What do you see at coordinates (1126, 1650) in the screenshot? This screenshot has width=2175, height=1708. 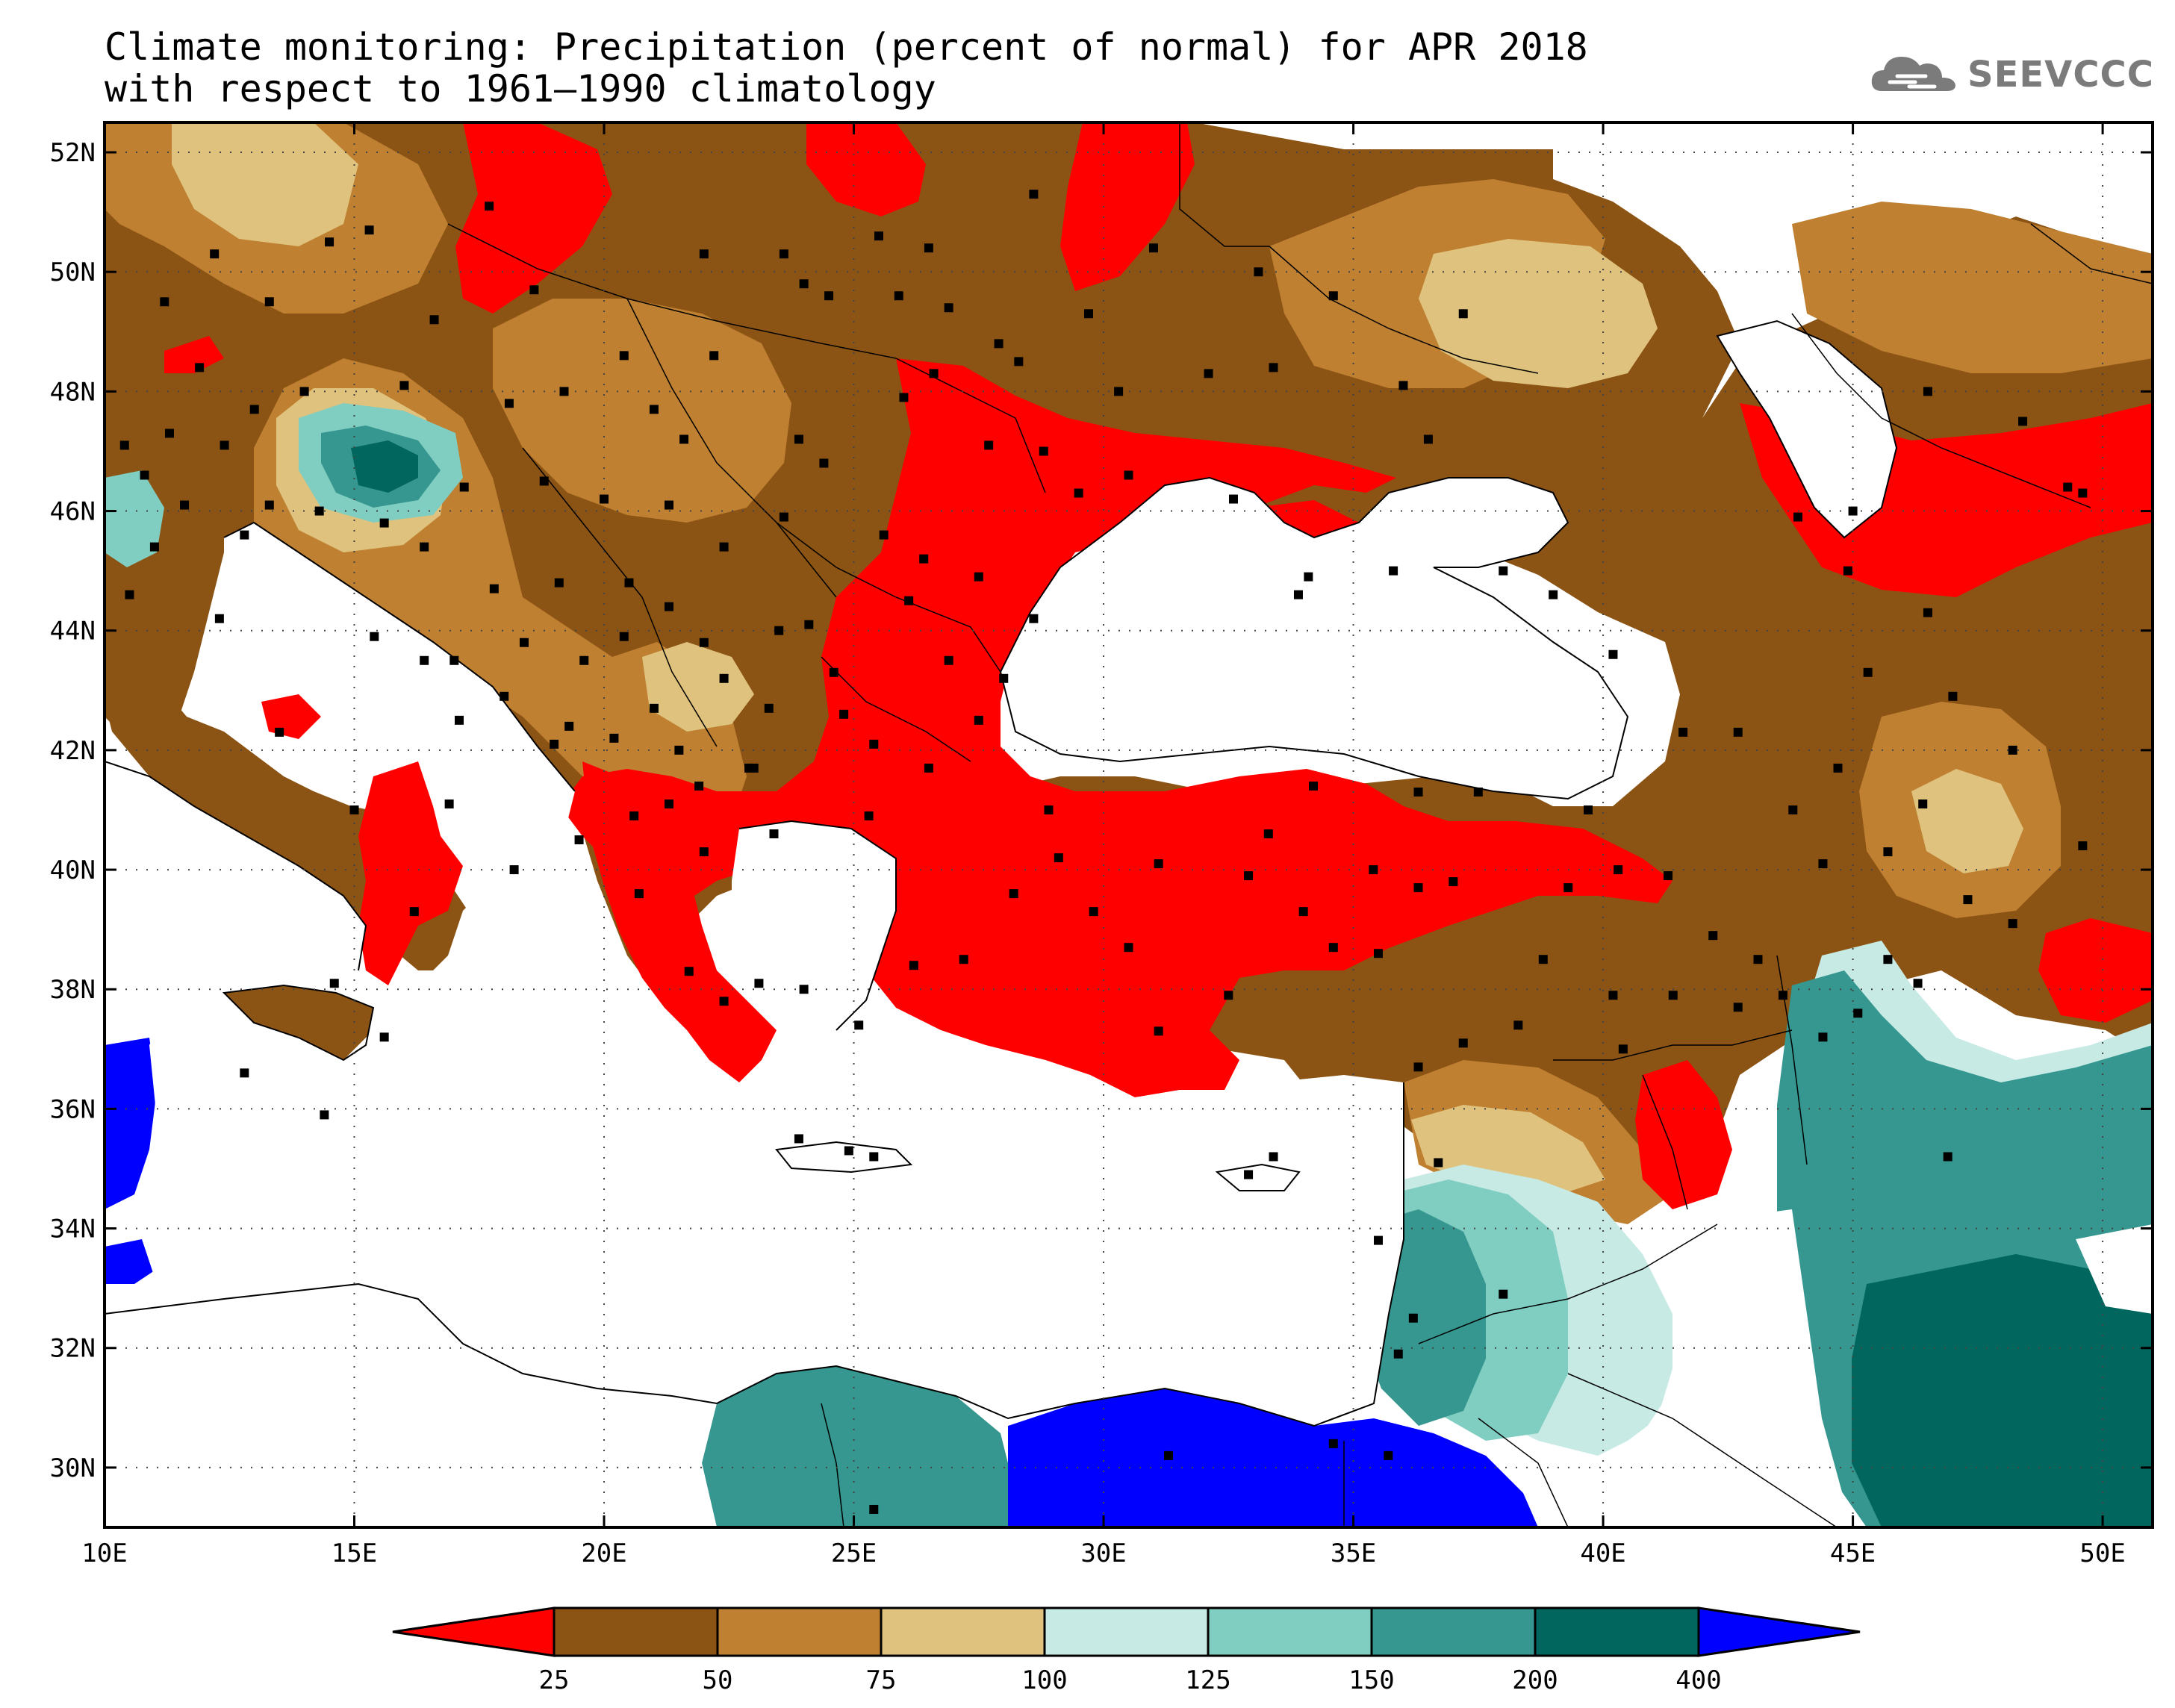 I see `colorbar: 25 50 75 100 125 150 200 400` at bounding box center [1126, 1650].